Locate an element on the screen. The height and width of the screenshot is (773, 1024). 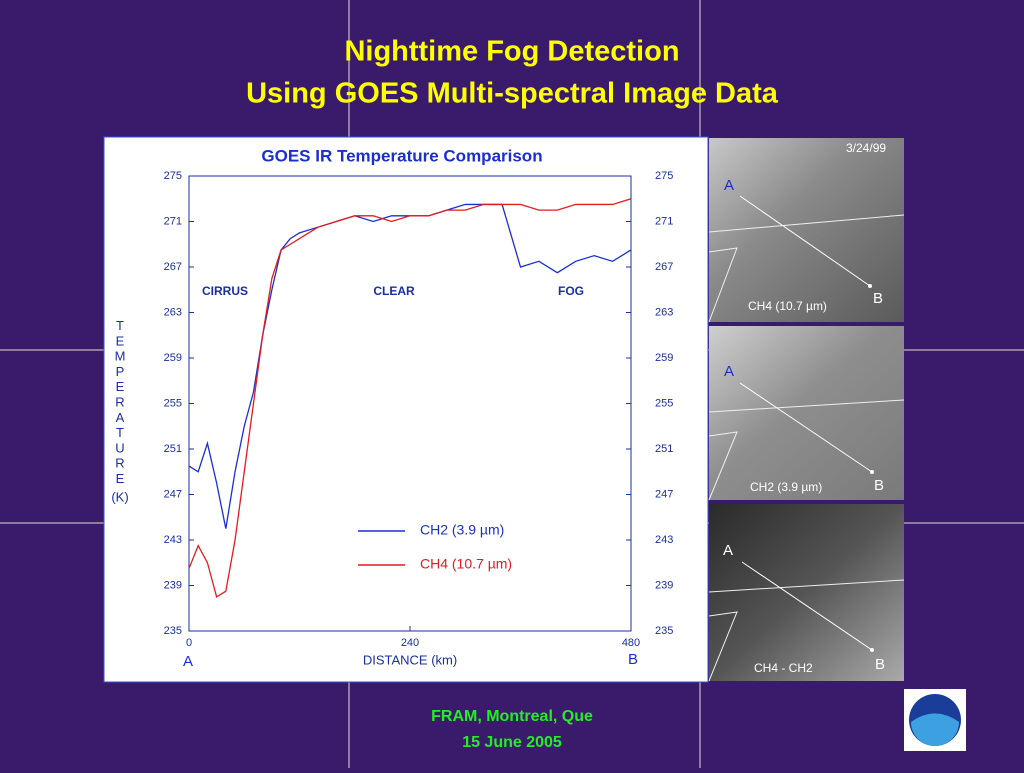
y2-tick-label: 247 is located at coordinates (664, 494).